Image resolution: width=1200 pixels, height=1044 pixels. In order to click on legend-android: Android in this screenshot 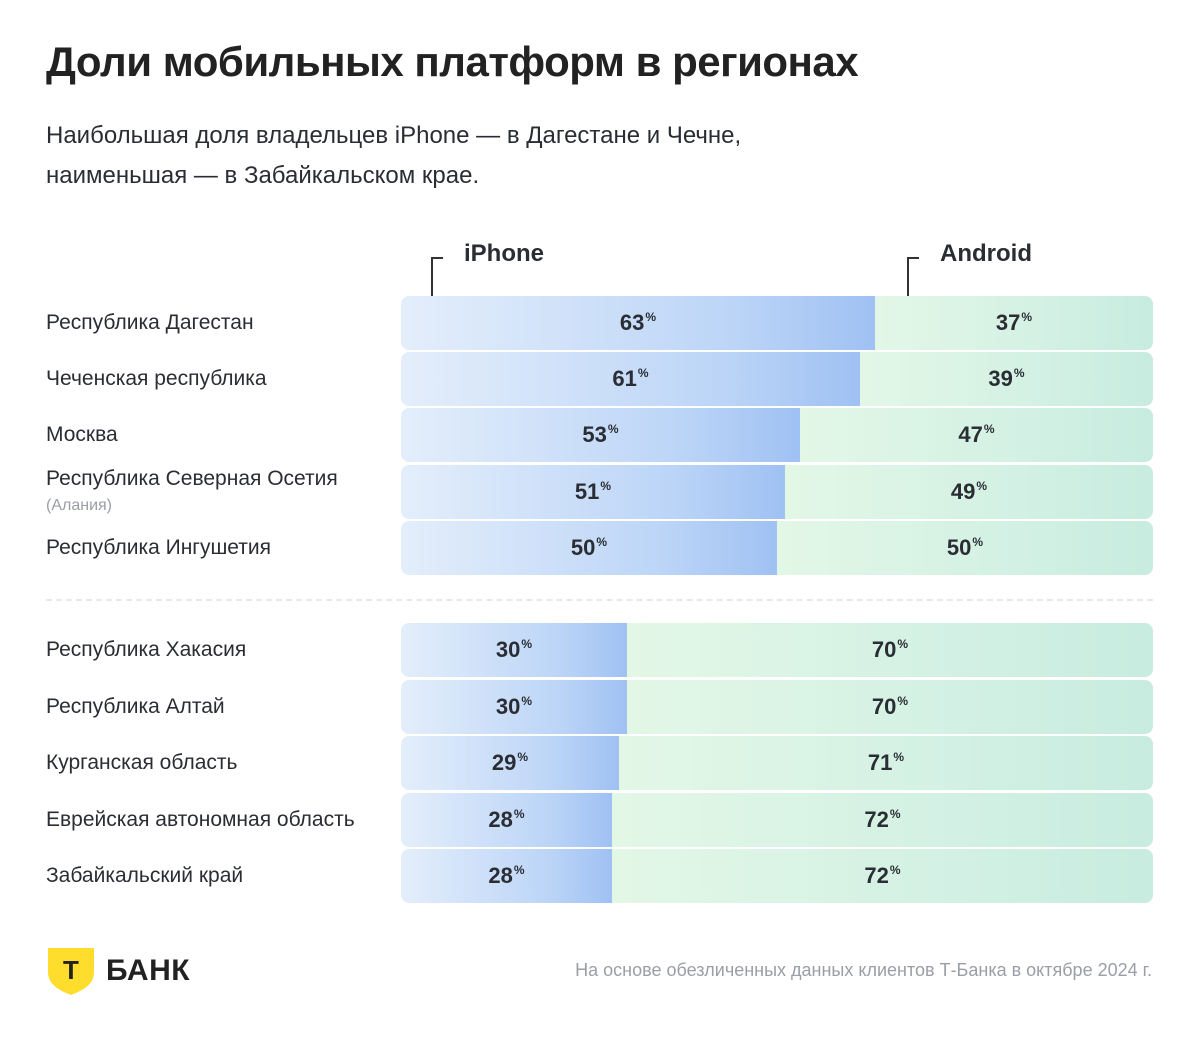, I will do `click(986, 253)`.